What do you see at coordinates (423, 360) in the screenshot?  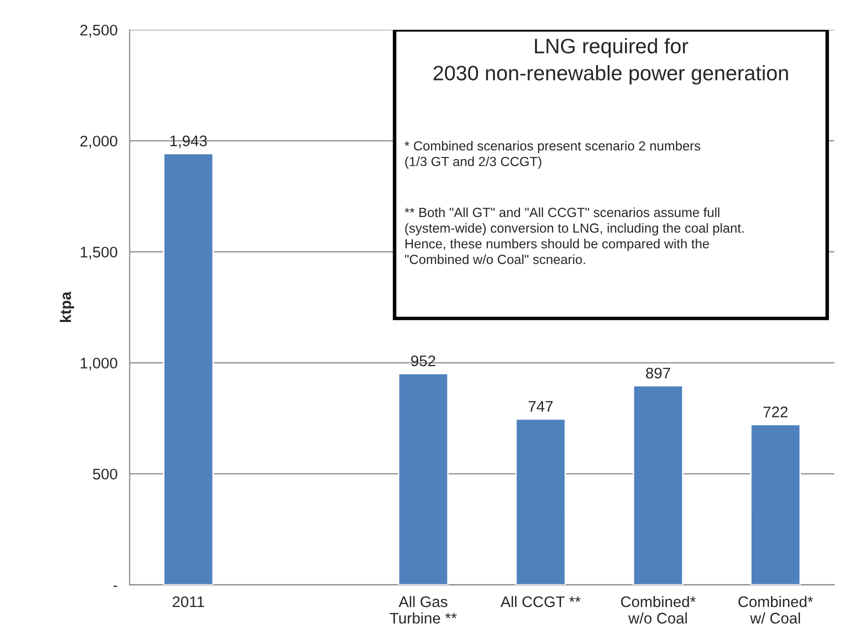 I see `data-label: 952` at bounding box center [423, 360].